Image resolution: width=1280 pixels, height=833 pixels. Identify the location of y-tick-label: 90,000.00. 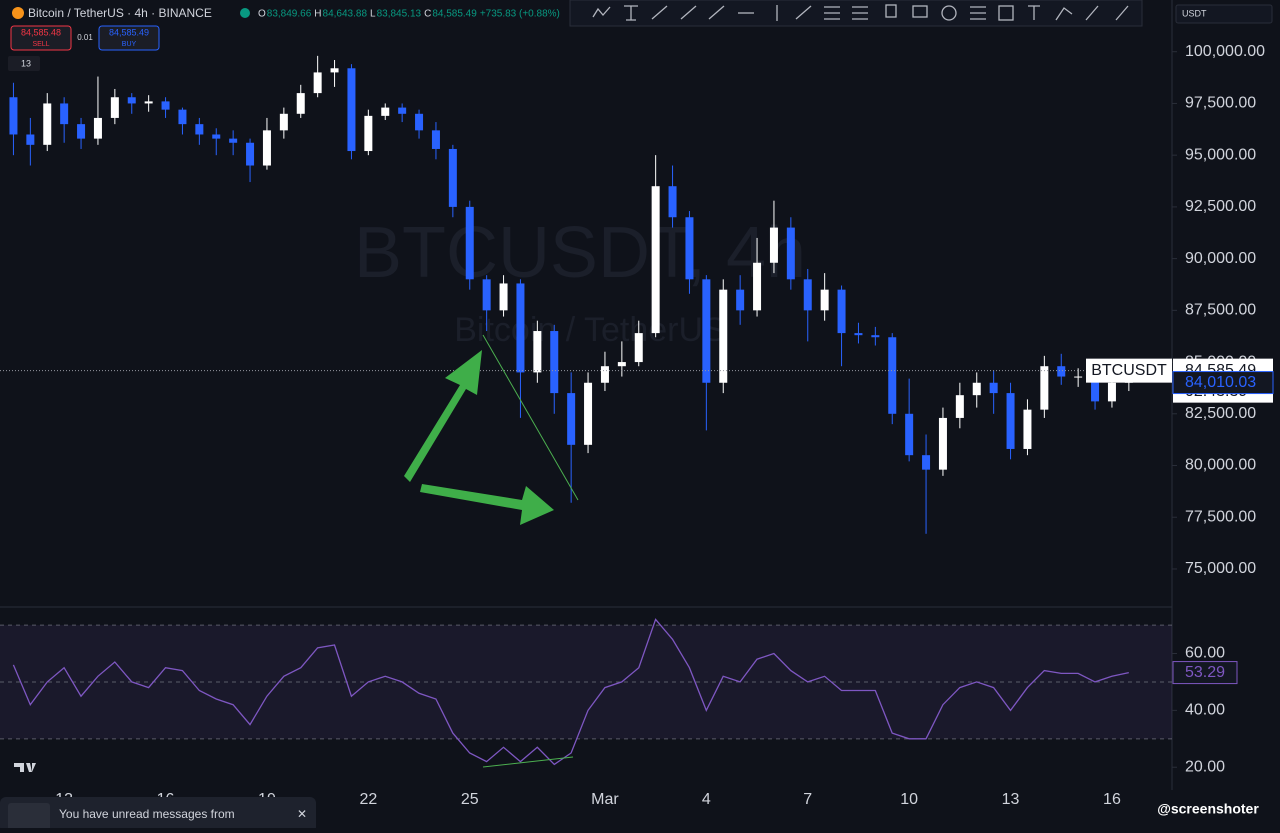
(1220, 258).